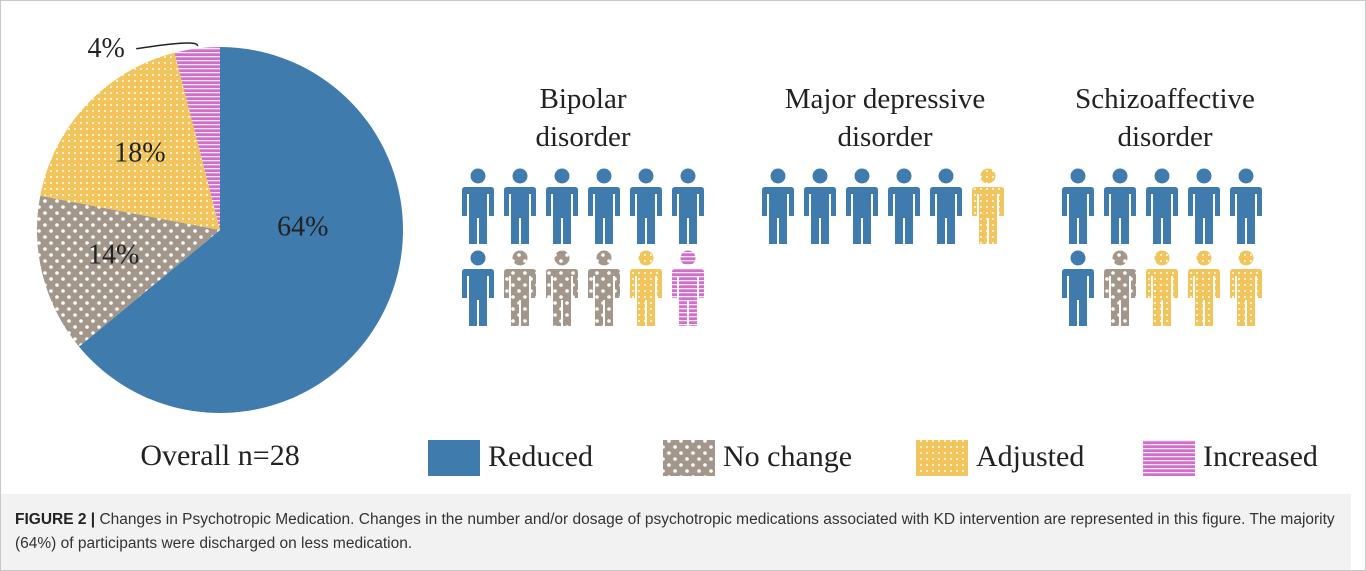  I want to click on legend-label: Adjusted, so click(1030, 456).